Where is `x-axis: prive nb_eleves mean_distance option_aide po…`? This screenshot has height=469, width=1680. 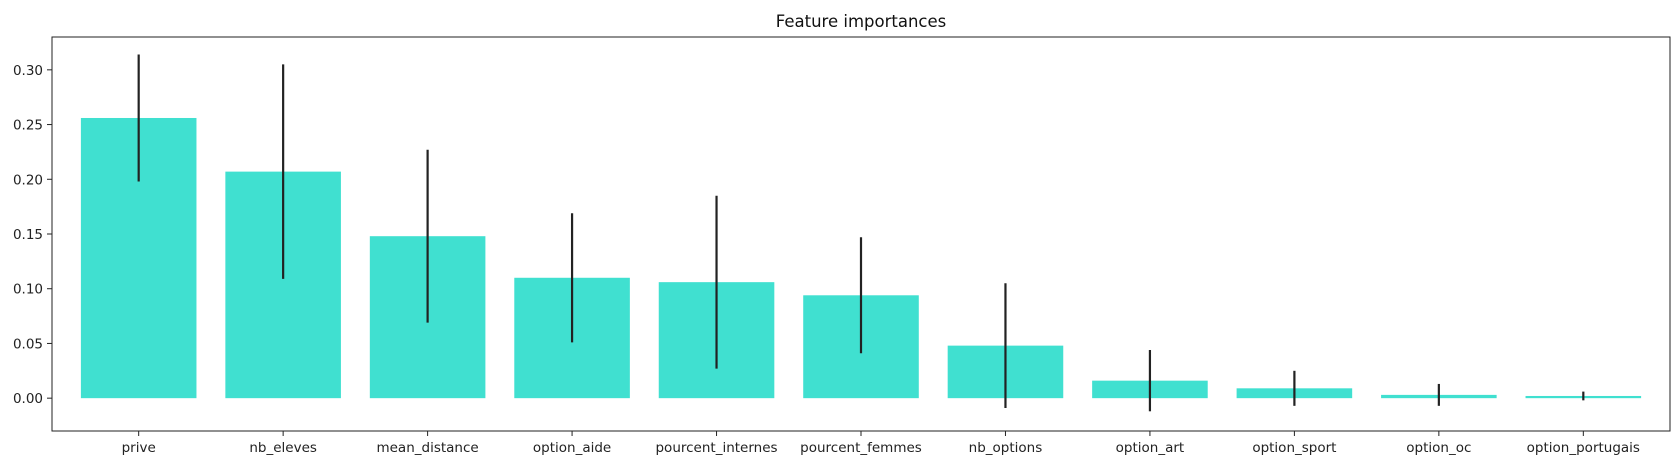 x-axis: prive nb_eleves mean_distance option_aide po… is located at coordinates (881, 443).